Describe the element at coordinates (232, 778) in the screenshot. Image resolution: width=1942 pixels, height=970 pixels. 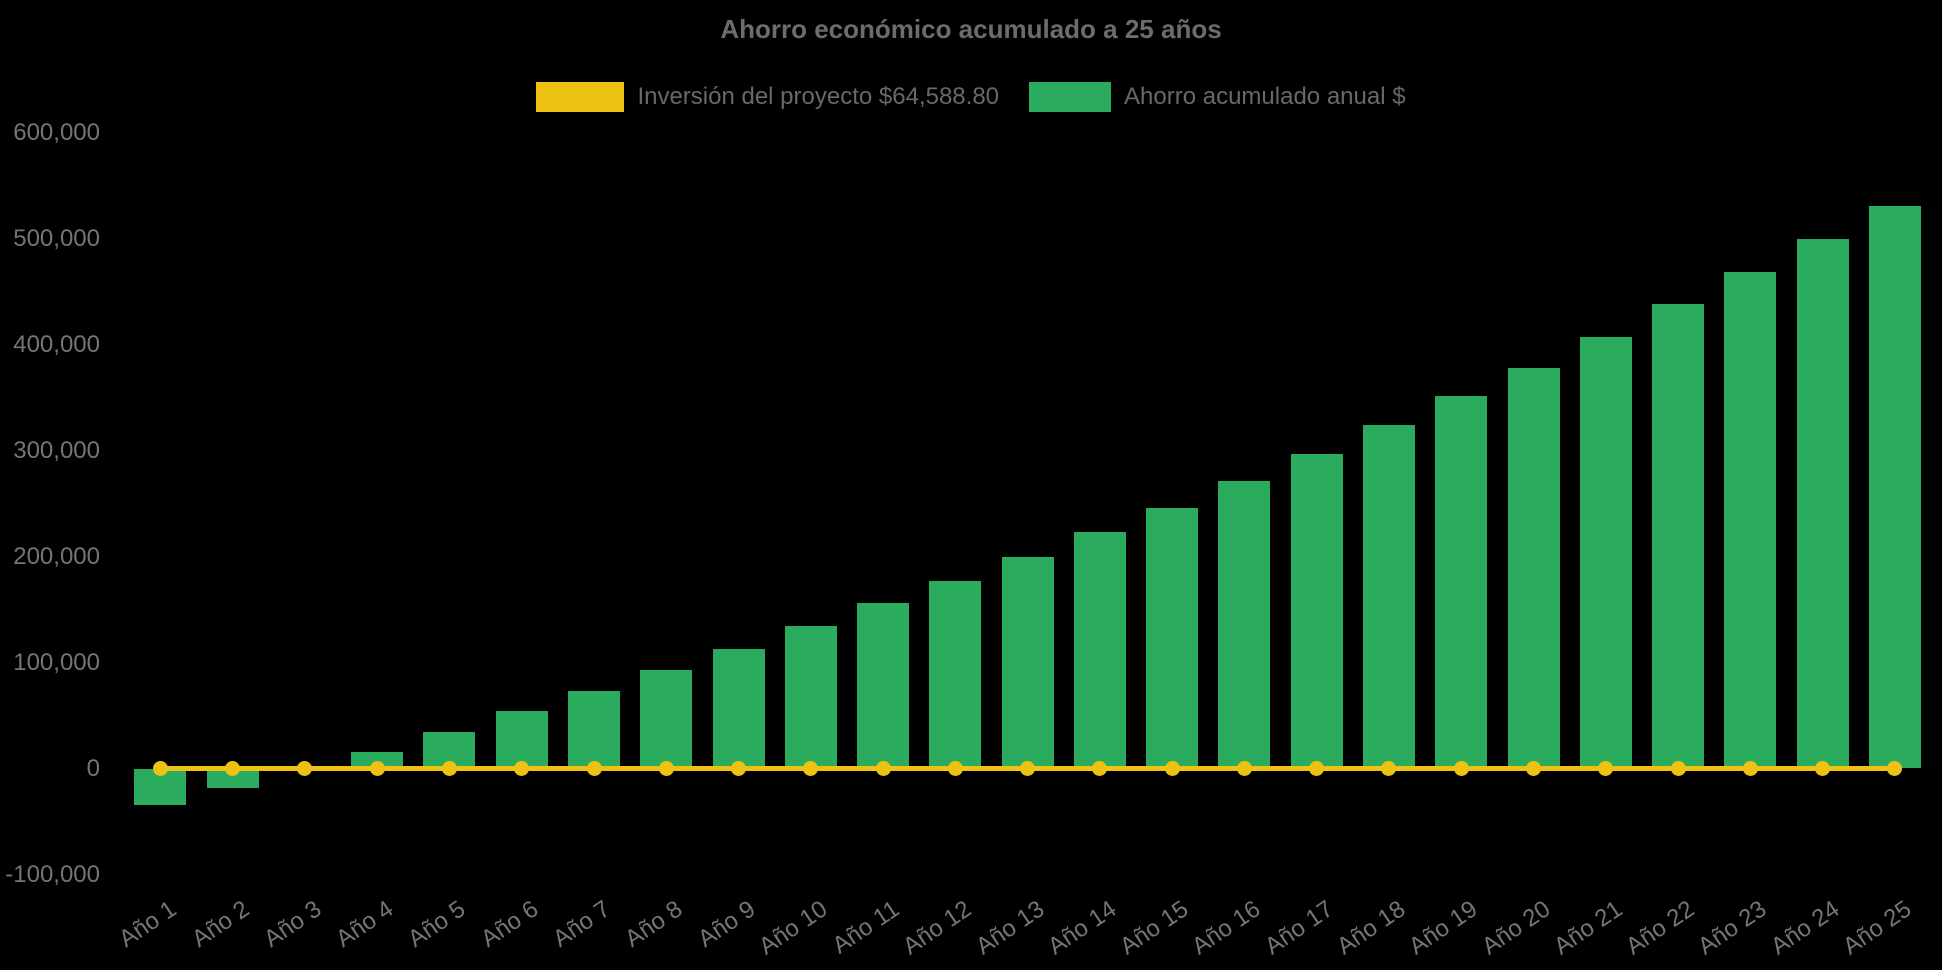
I see `bar-año-2` at that location.